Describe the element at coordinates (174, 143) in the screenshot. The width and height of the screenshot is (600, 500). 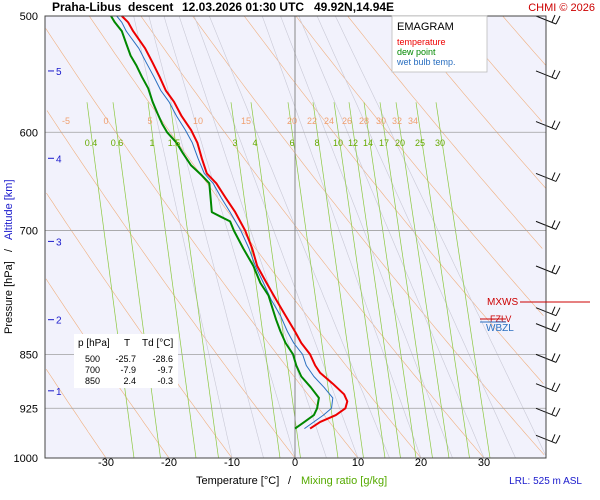
I see `mixing-ratio-label: 1.5` at that location.